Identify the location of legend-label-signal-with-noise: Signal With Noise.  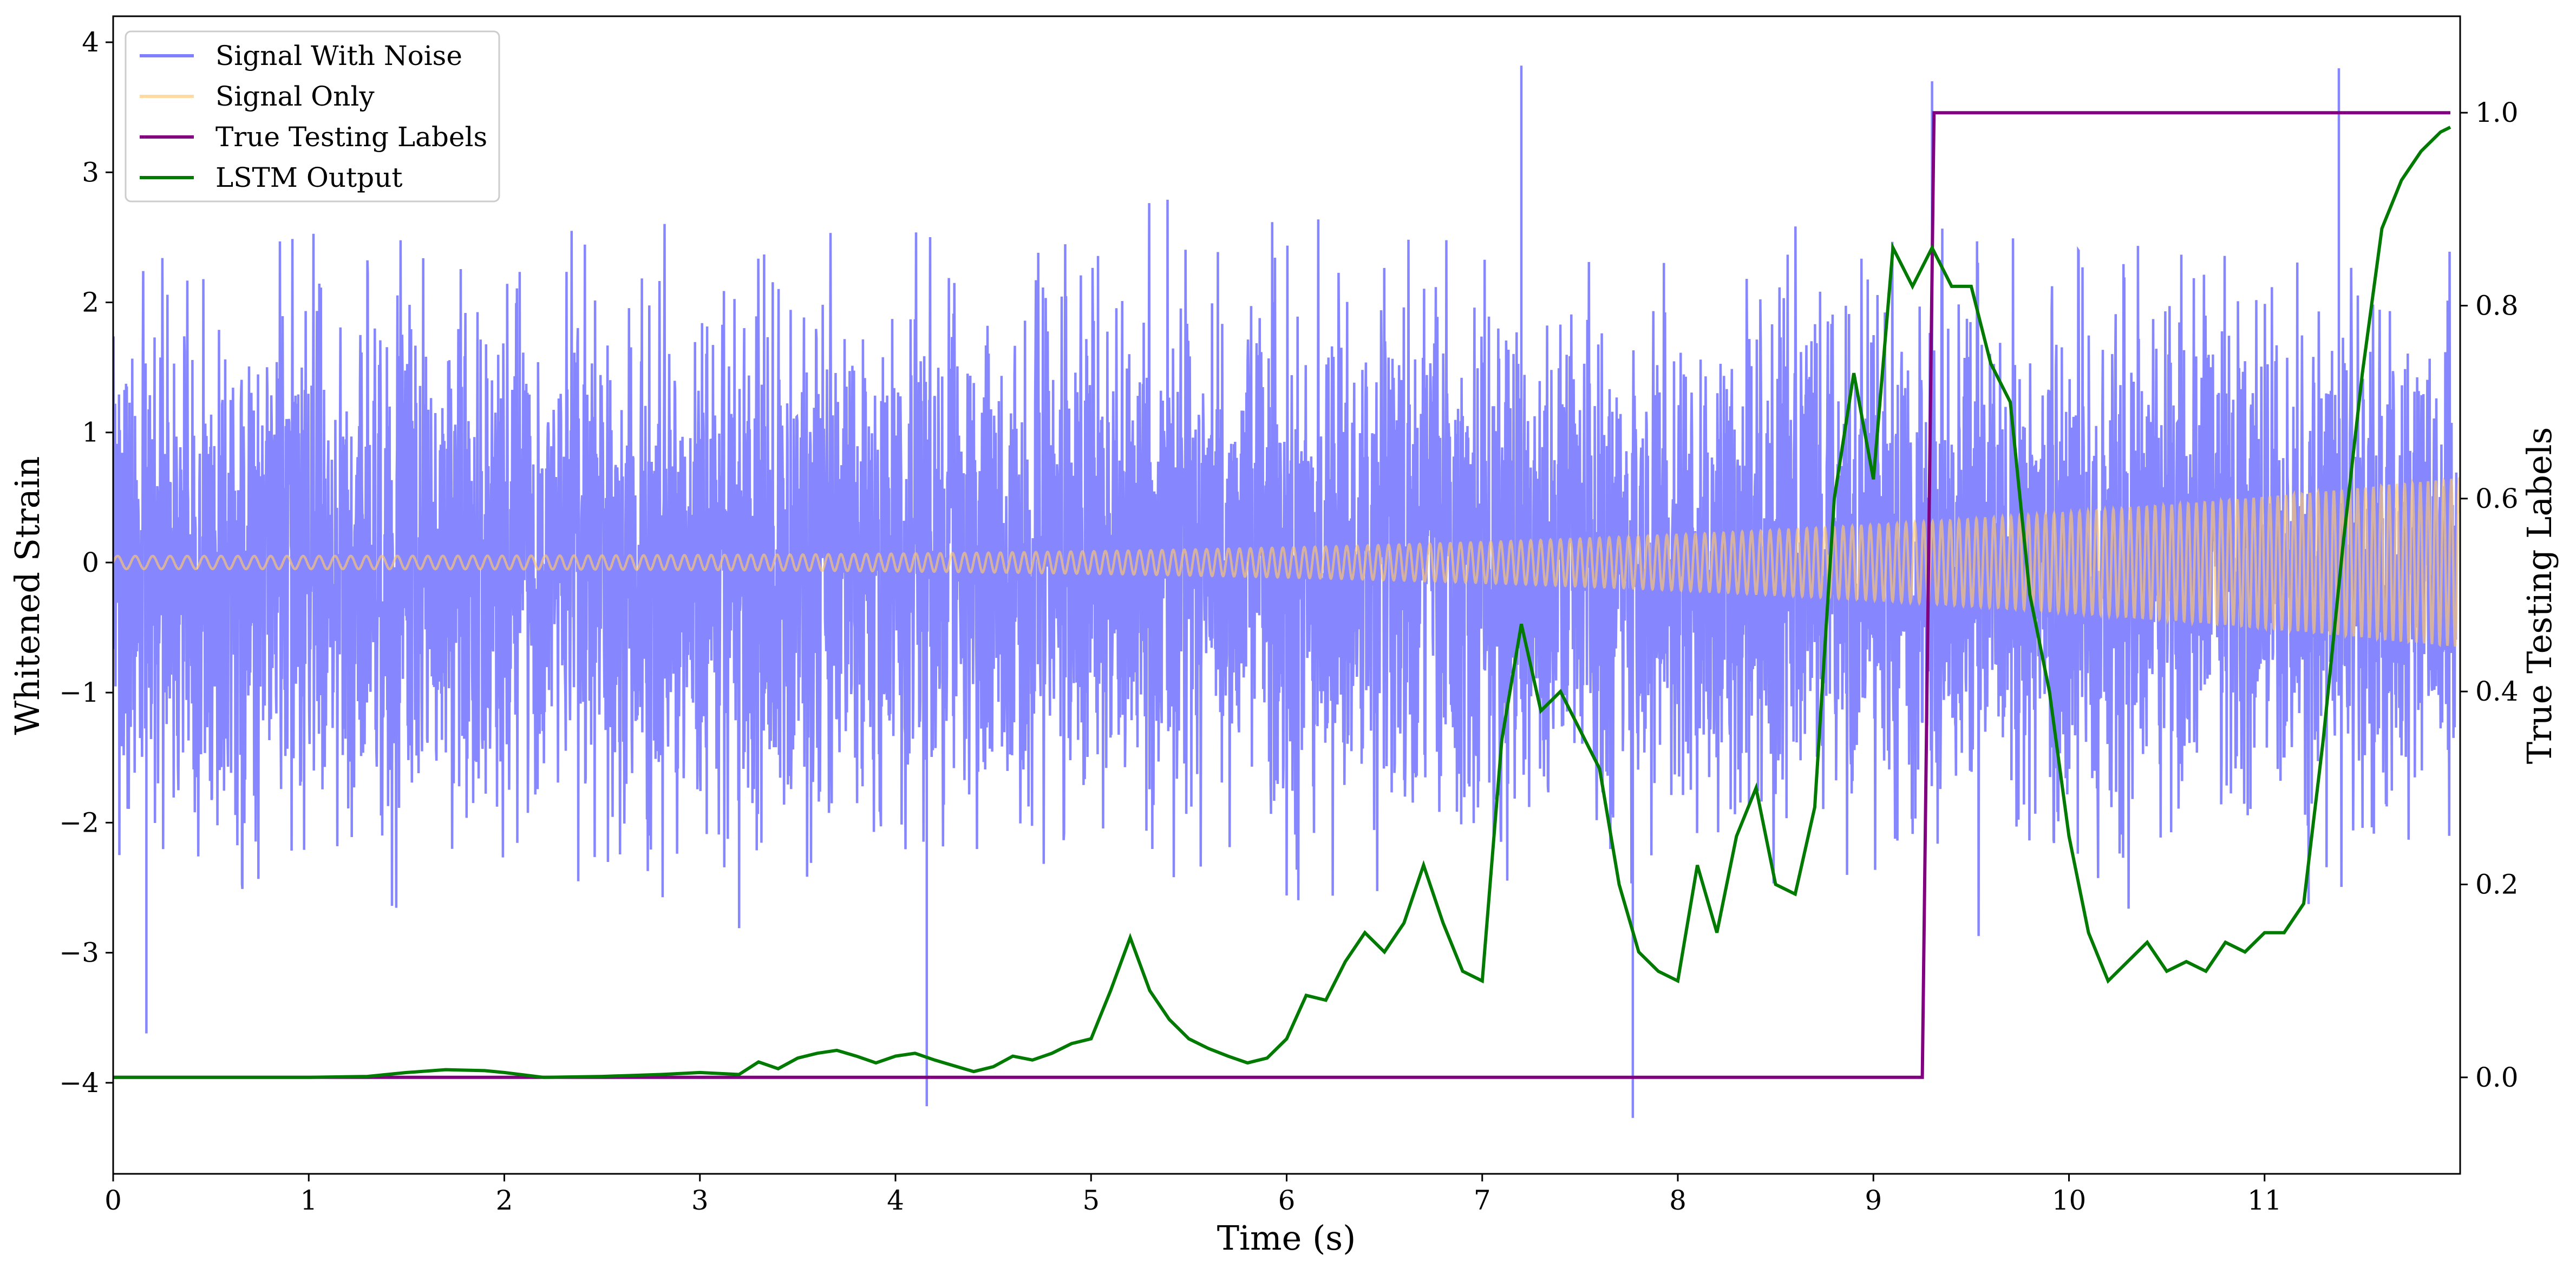
(338, 55).